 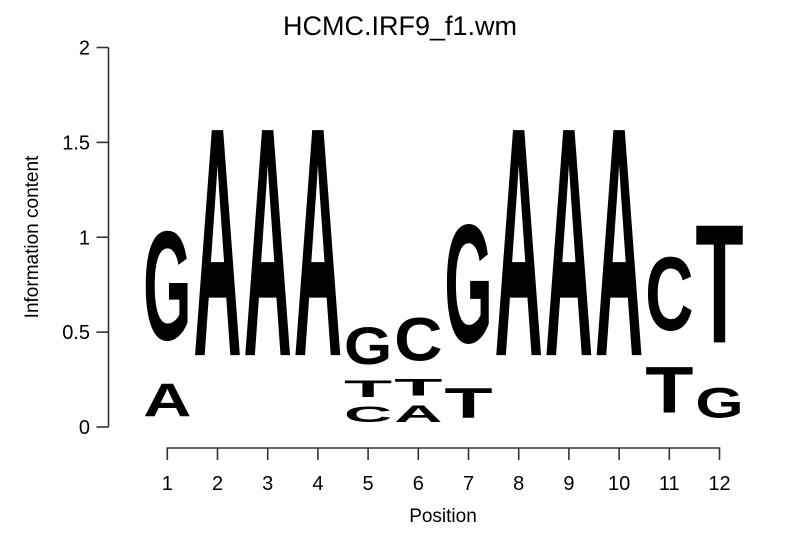 What do you see at coordinates (368, 414) in the screenshot?
I see `logo-letter-C-pos5: C` at bounding box center [368, 414].